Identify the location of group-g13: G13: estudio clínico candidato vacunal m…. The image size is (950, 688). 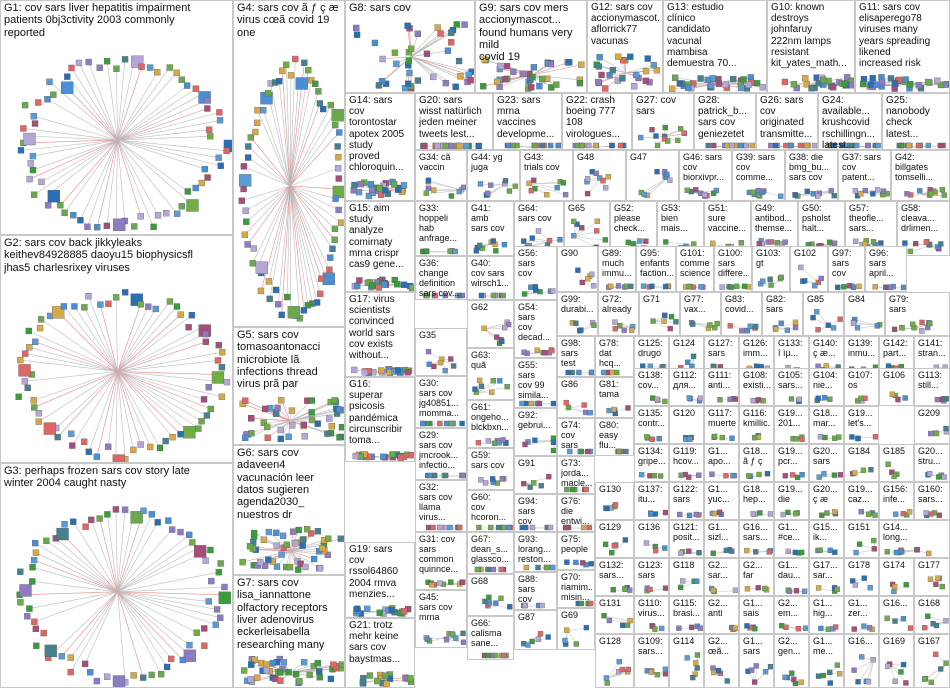
(715, 46).